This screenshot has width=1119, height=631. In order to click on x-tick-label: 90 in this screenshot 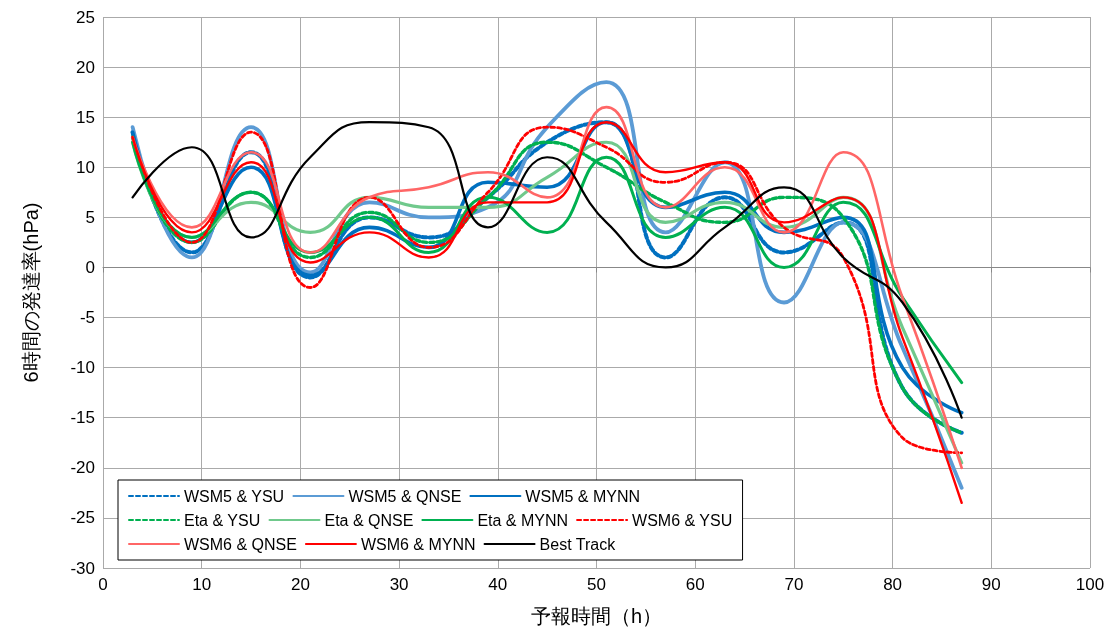, I will do `click(991, 584)`.